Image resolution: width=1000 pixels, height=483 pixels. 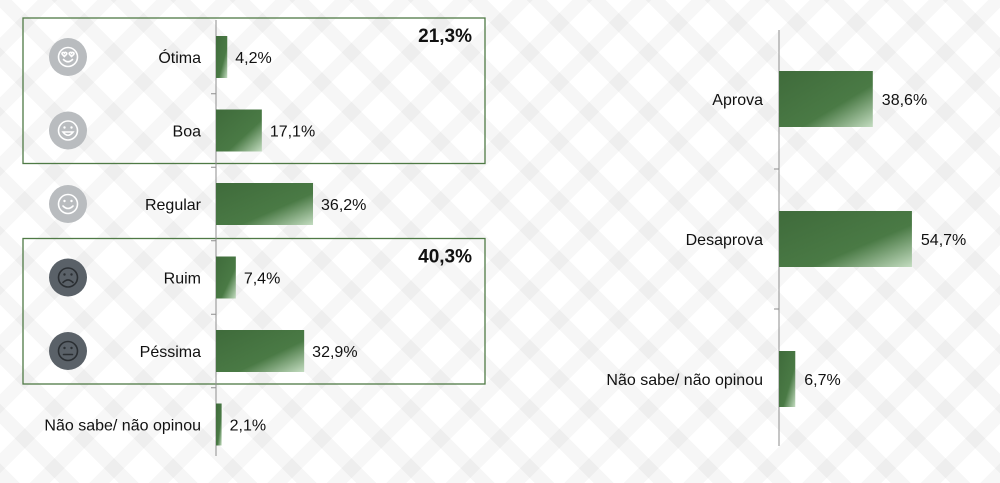 I want to click on bar-boa, so click(x=239, y=130).